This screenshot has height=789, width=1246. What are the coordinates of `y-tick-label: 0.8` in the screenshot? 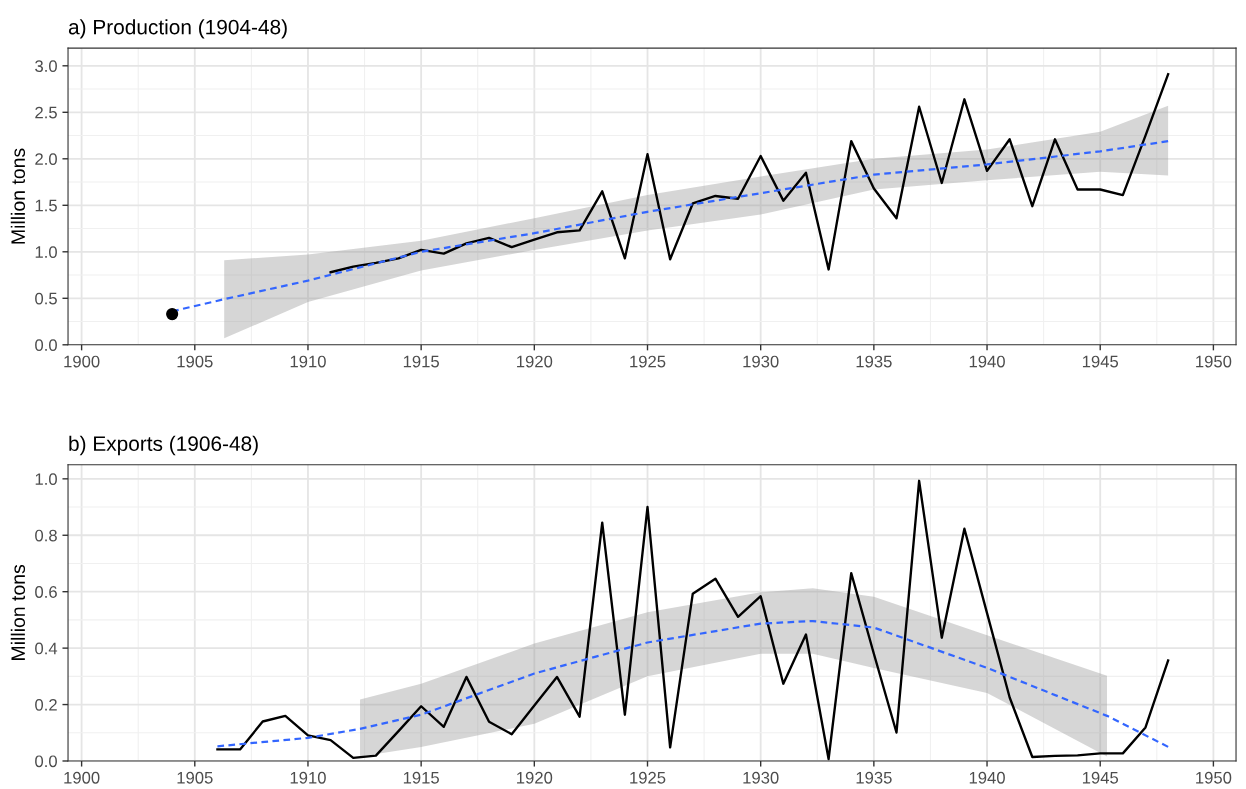 It's located at (46, 535).